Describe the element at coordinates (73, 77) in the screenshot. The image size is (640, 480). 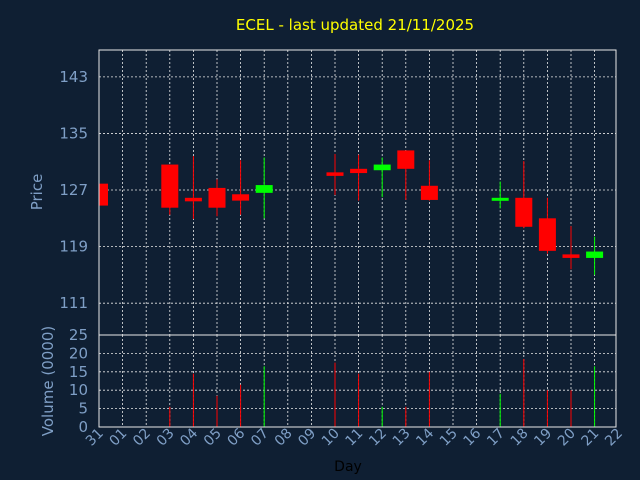
I see `price-tick-label: 143` at that location.